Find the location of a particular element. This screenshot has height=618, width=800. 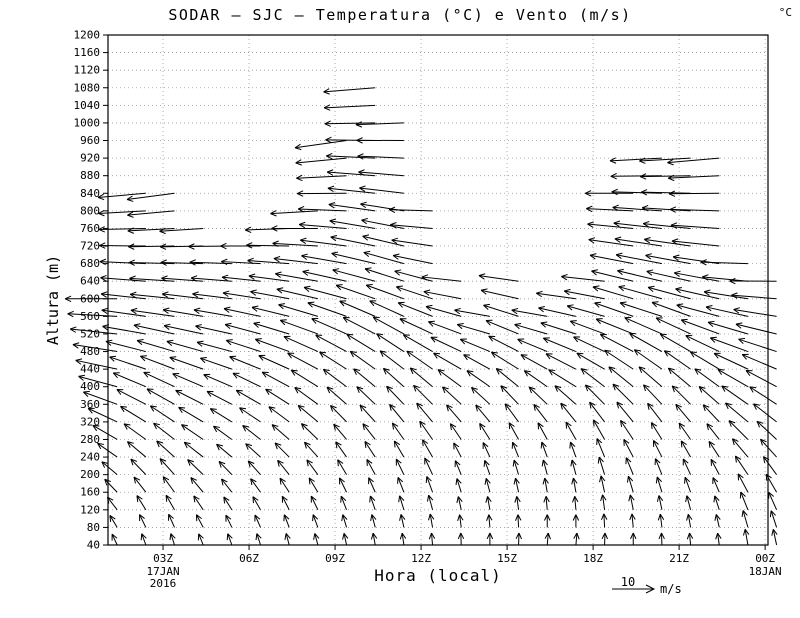

y-tick-label: 1040 is located at coordinates (87, 105).